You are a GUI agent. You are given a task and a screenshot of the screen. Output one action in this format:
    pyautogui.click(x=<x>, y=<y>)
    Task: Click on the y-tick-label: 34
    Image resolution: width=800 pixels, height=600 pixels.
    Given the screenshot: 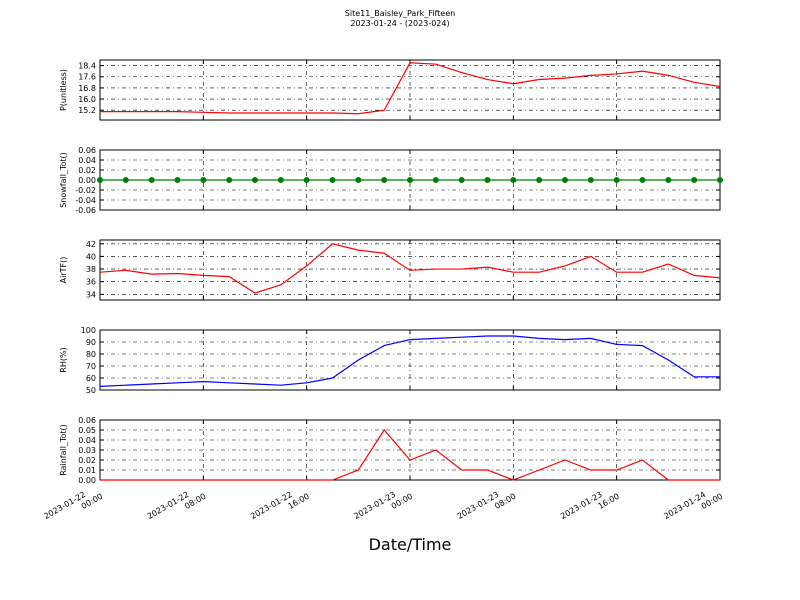 What is the action you would take?
    pyautogui.click(x=91, y=294)
    